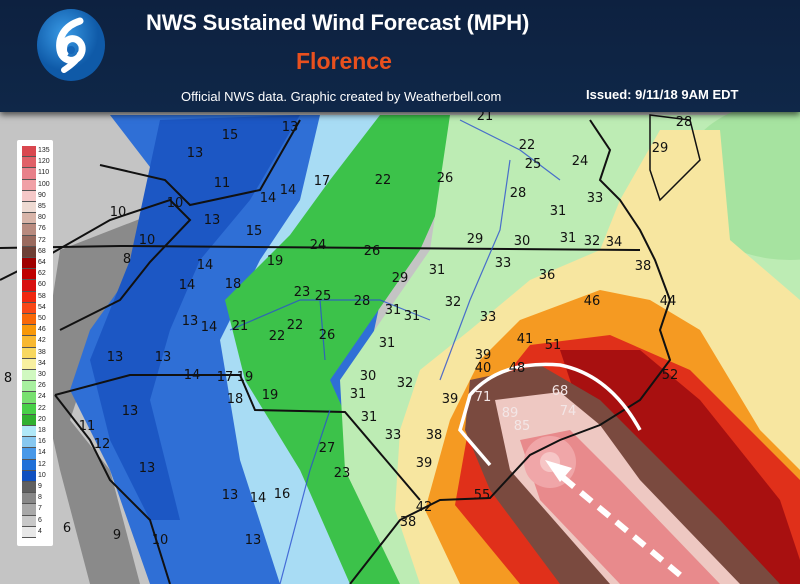 This screenshot has width=800, height=584. Describe the element at coordinates (327, 448) in the screenshot. I see `wind-speed-label: 27` at that location.